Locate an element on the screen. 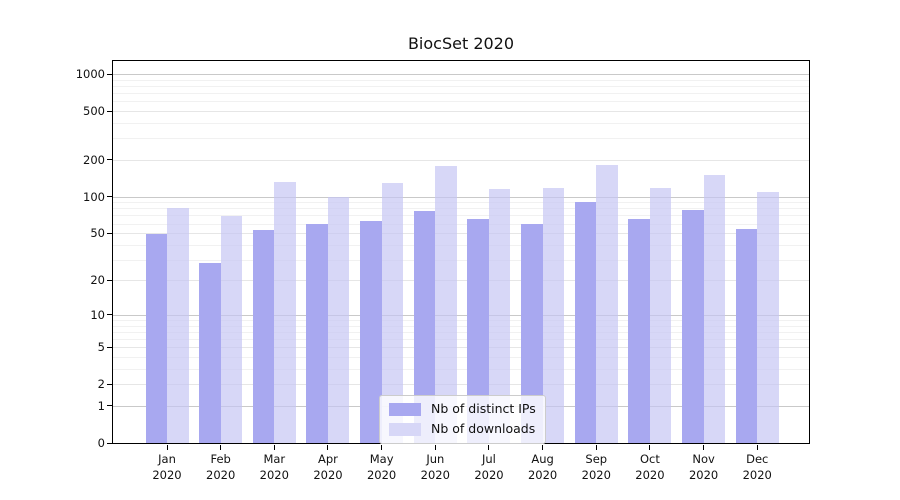 The image size is (900, 500). legend-row-ips: Nb of distinct IPs is located at coordinates (462, 409).